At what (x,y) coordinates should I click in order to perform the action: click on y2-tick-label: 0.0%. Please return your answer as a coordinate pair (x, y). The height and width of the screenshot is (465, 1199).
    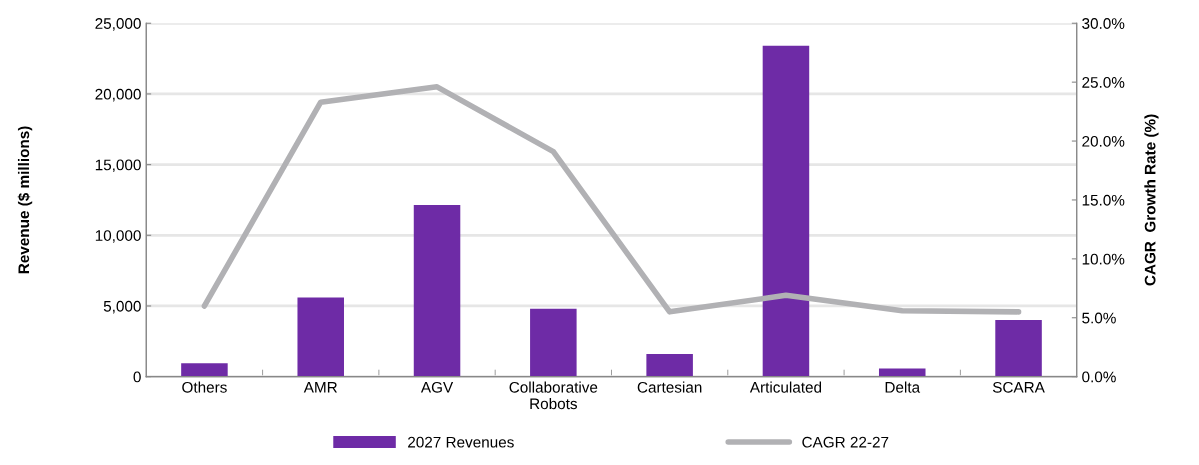
    Looking at the image, I should click on (1099, 377).